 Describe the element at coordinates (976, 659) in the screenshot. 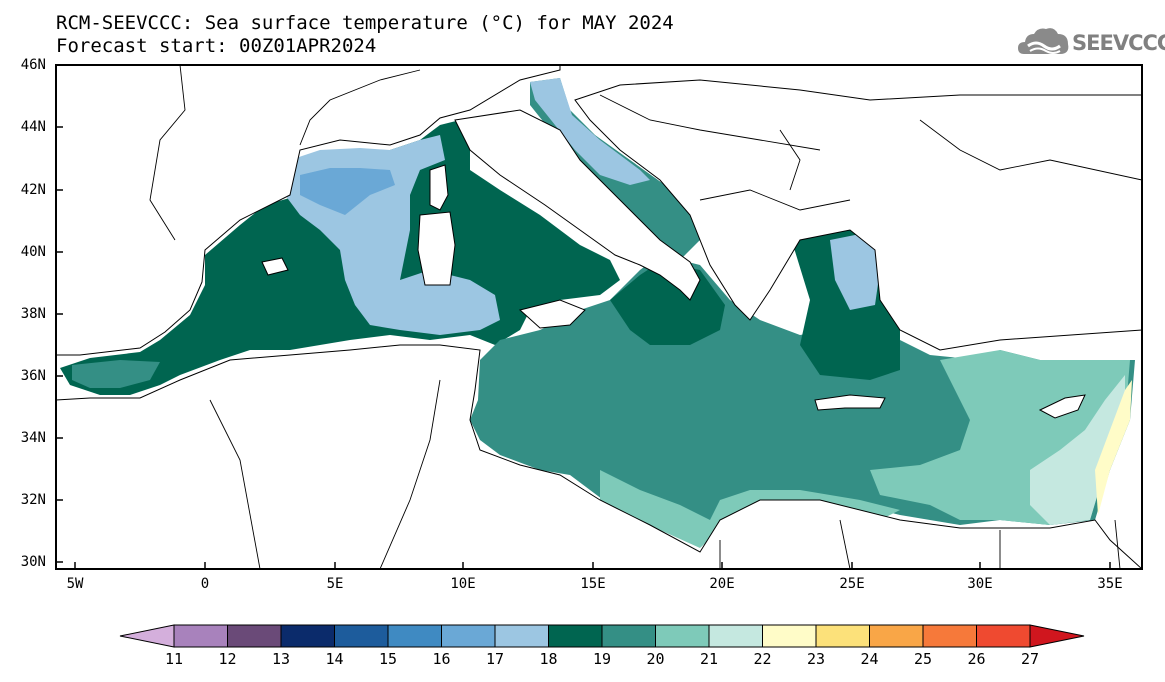

I see `colorbar-tick-label: 26` at that location.